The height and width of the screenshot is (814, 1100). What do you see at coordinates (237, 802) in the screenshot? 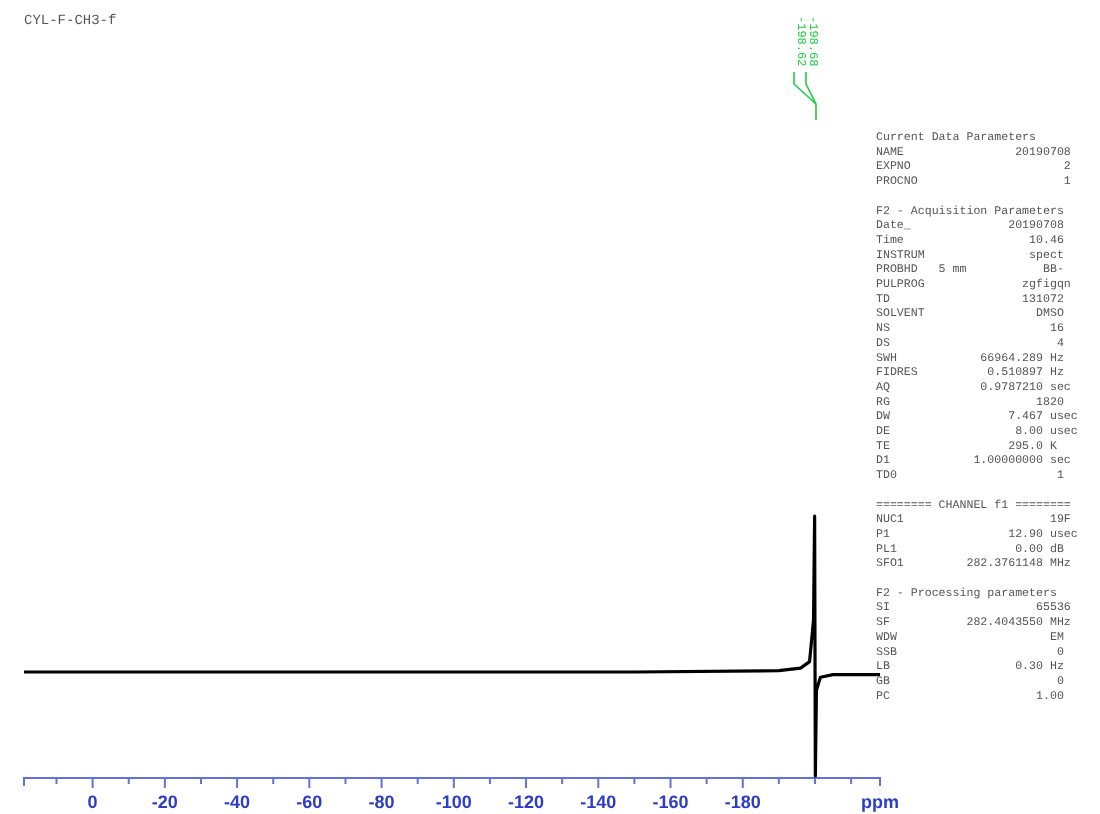
I see `x-tick-label: -40` at bounding box center [237, 802].